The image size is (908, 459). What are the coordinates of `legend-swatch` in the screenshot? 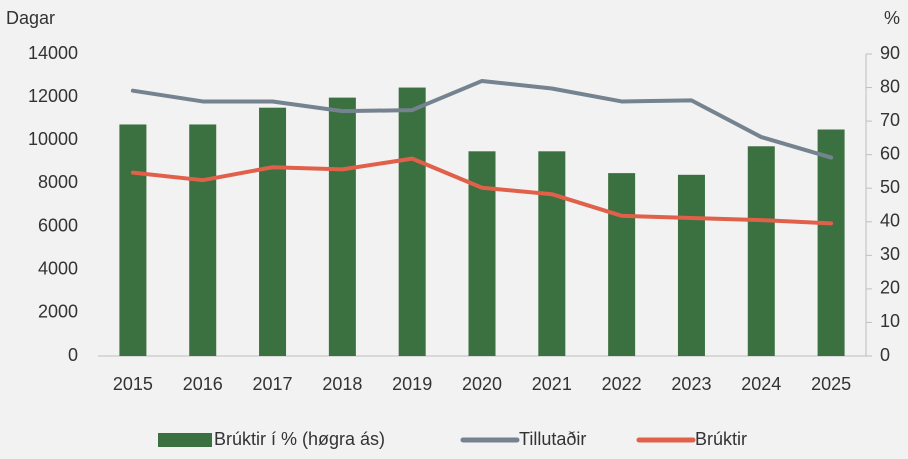 It's located at (185, 440).